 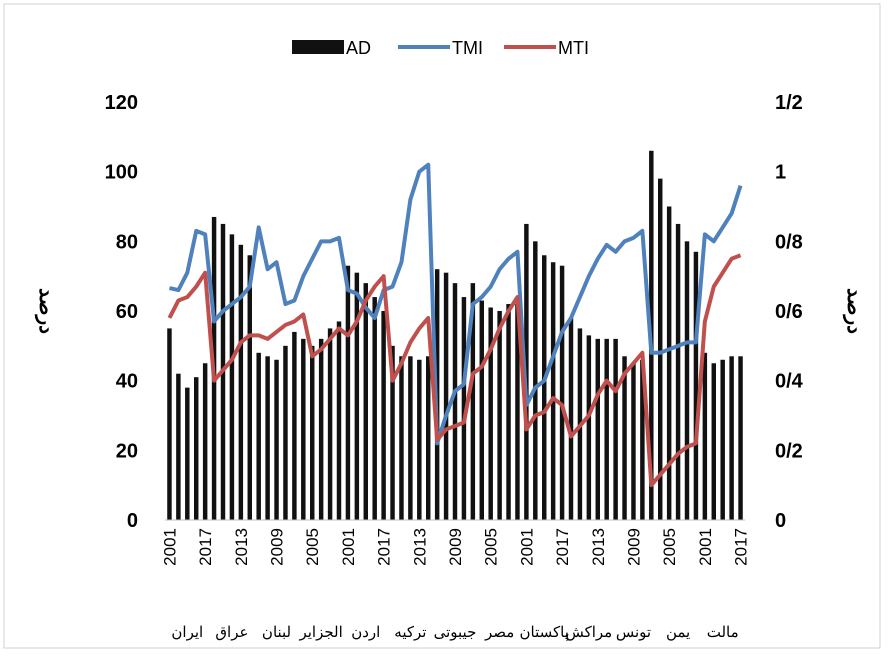 I want to click on group-label: جیبوتی, so click(x=455, y=632).